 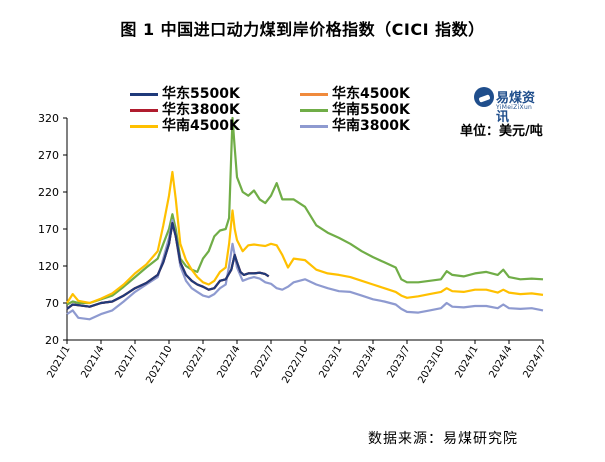 I want to click on x-tick-label: 2022/4, so click(x=228, y=362).